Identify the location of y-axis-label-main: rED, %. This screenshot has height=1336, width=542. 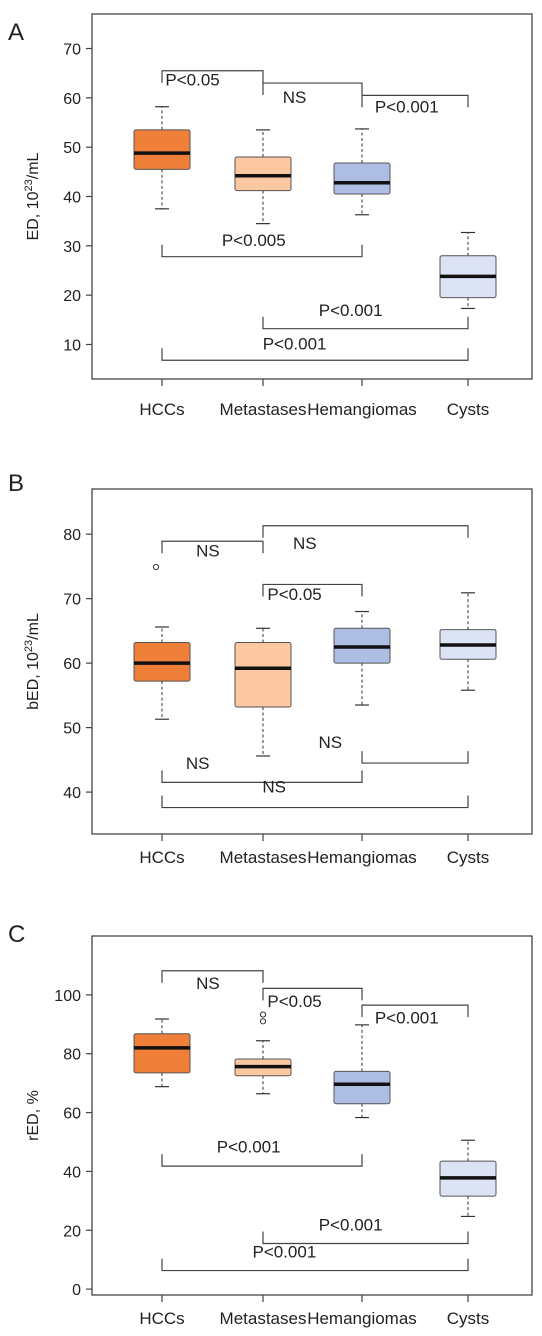
(33, 1115).